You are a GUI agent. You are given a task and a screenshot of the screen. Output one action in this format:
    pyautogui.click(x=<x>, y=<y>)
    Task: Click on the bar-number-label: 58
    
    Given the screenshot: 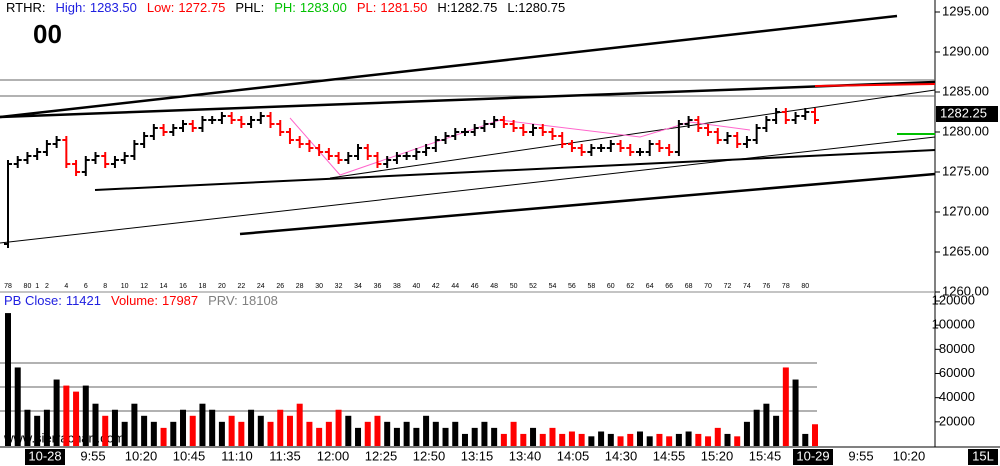 What is the action you would take?
    pyautogui.click(x=591, y=286)
    